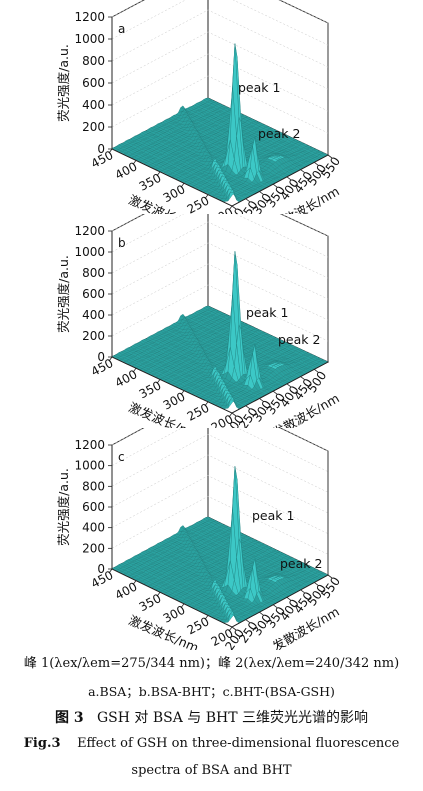  Describe the element at coordinates (93, 486) in the screenshot. I see `z-tick-label: 800` at that location.